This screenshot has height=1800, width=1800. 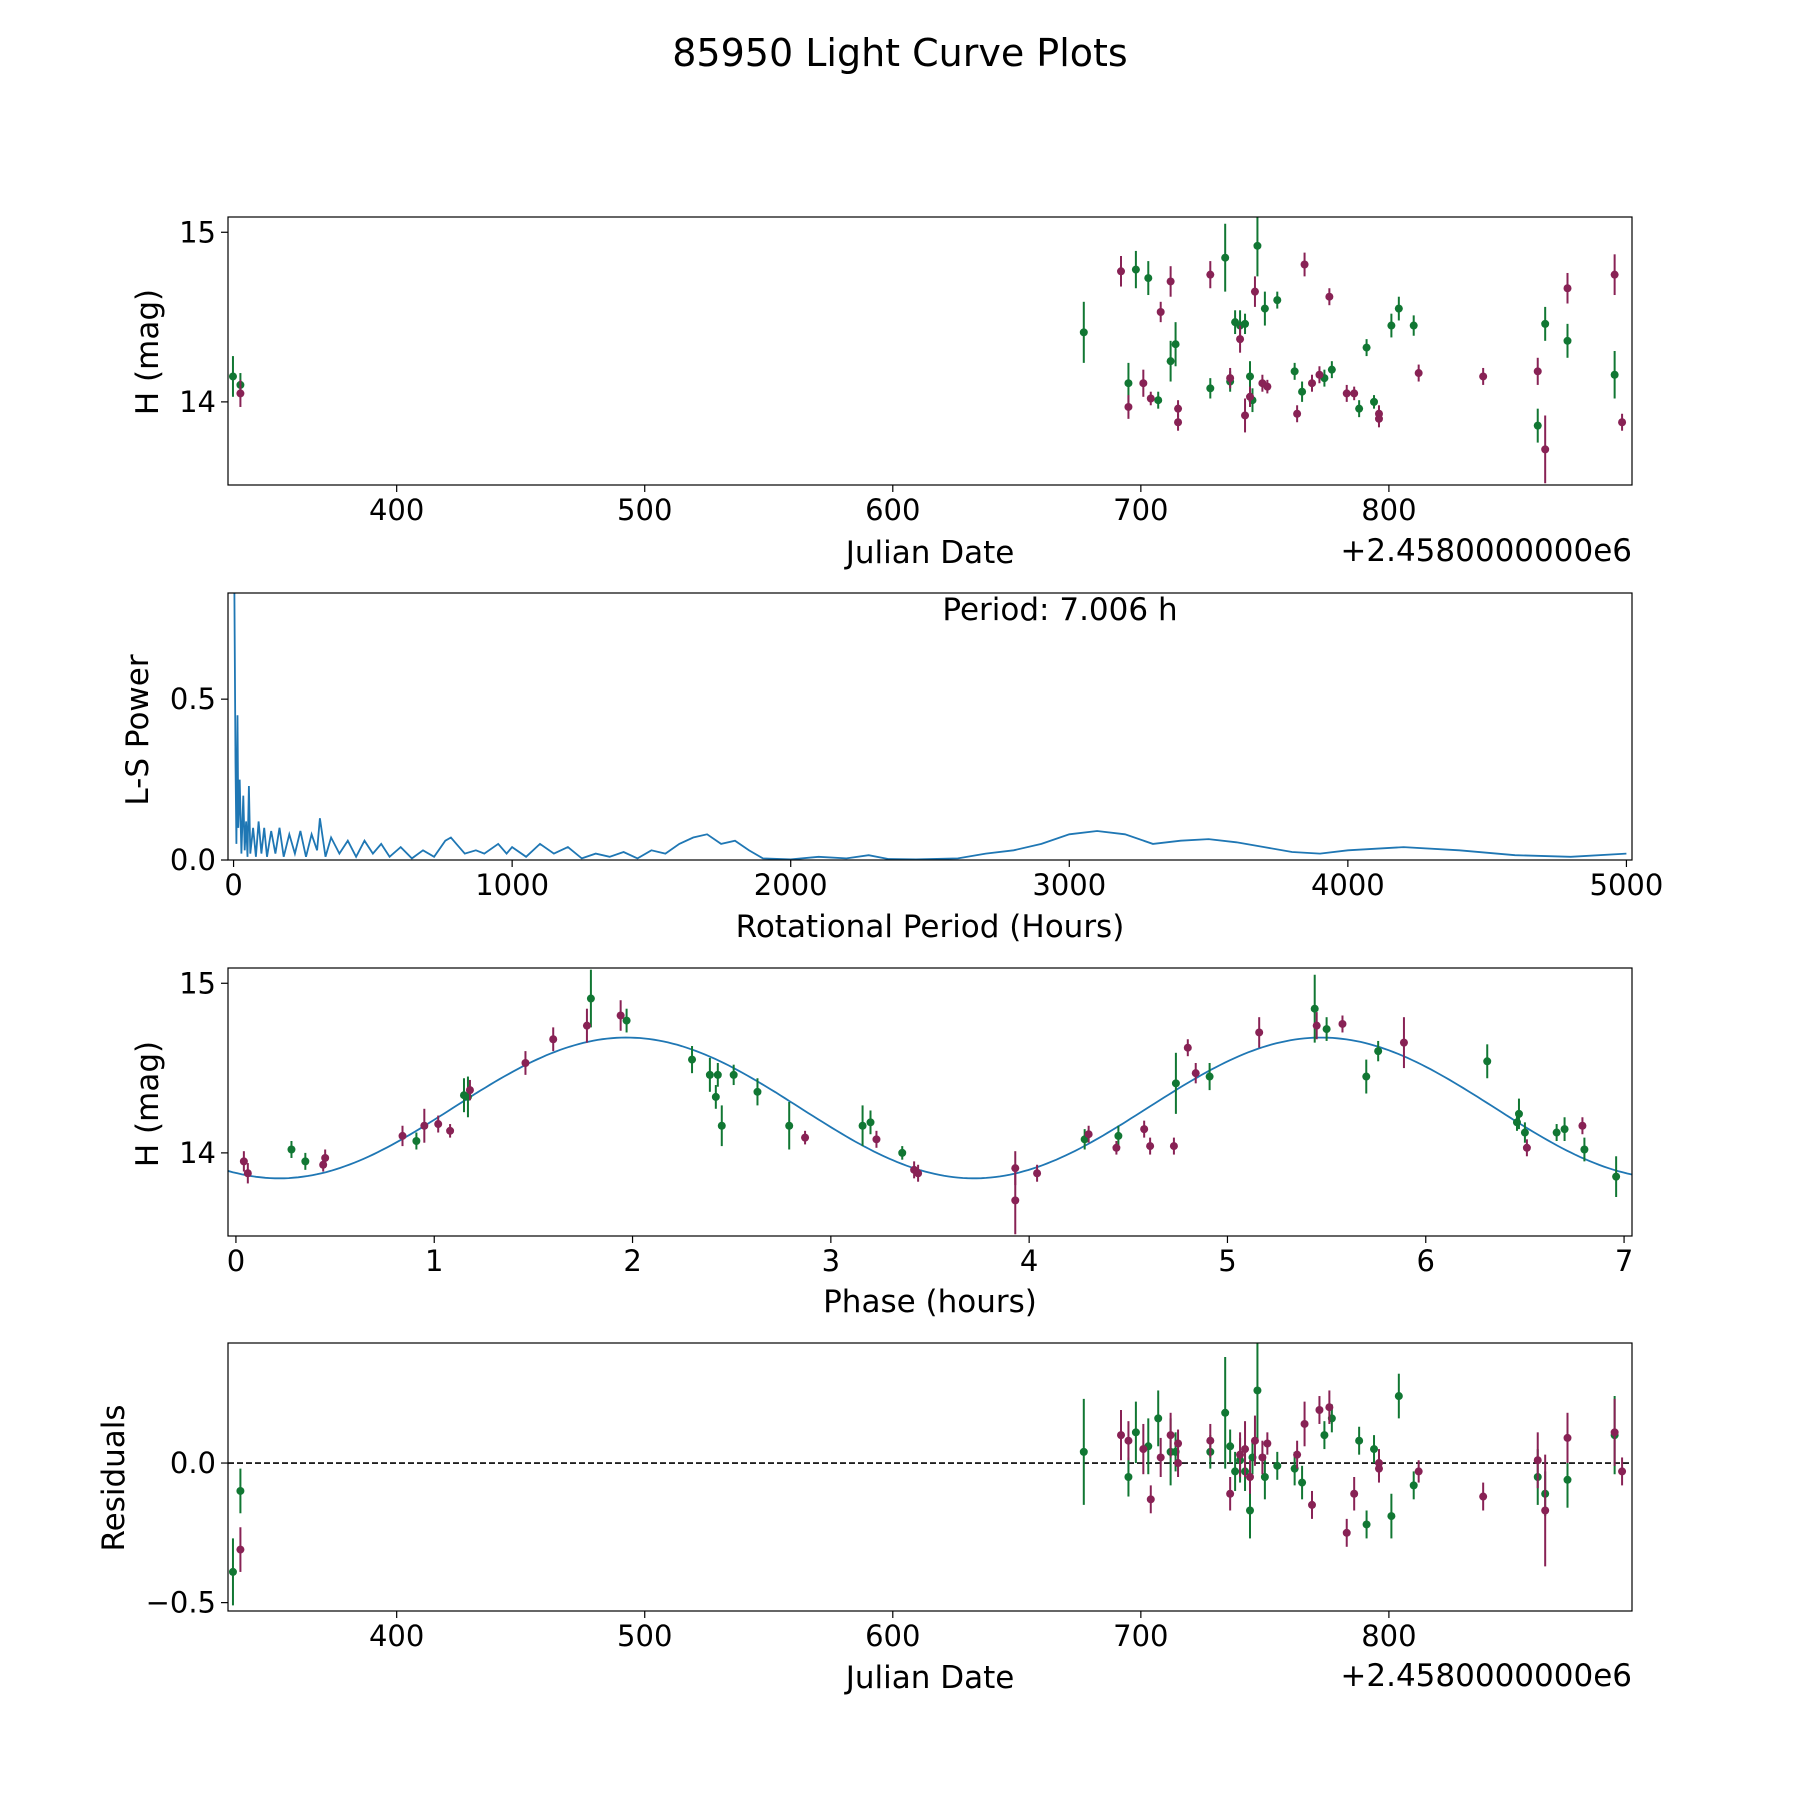 What do you see at coordinates (791, 885) in the screenshot?
I see `ls-xtick-label: 2000` at bounding box center [791, 885].